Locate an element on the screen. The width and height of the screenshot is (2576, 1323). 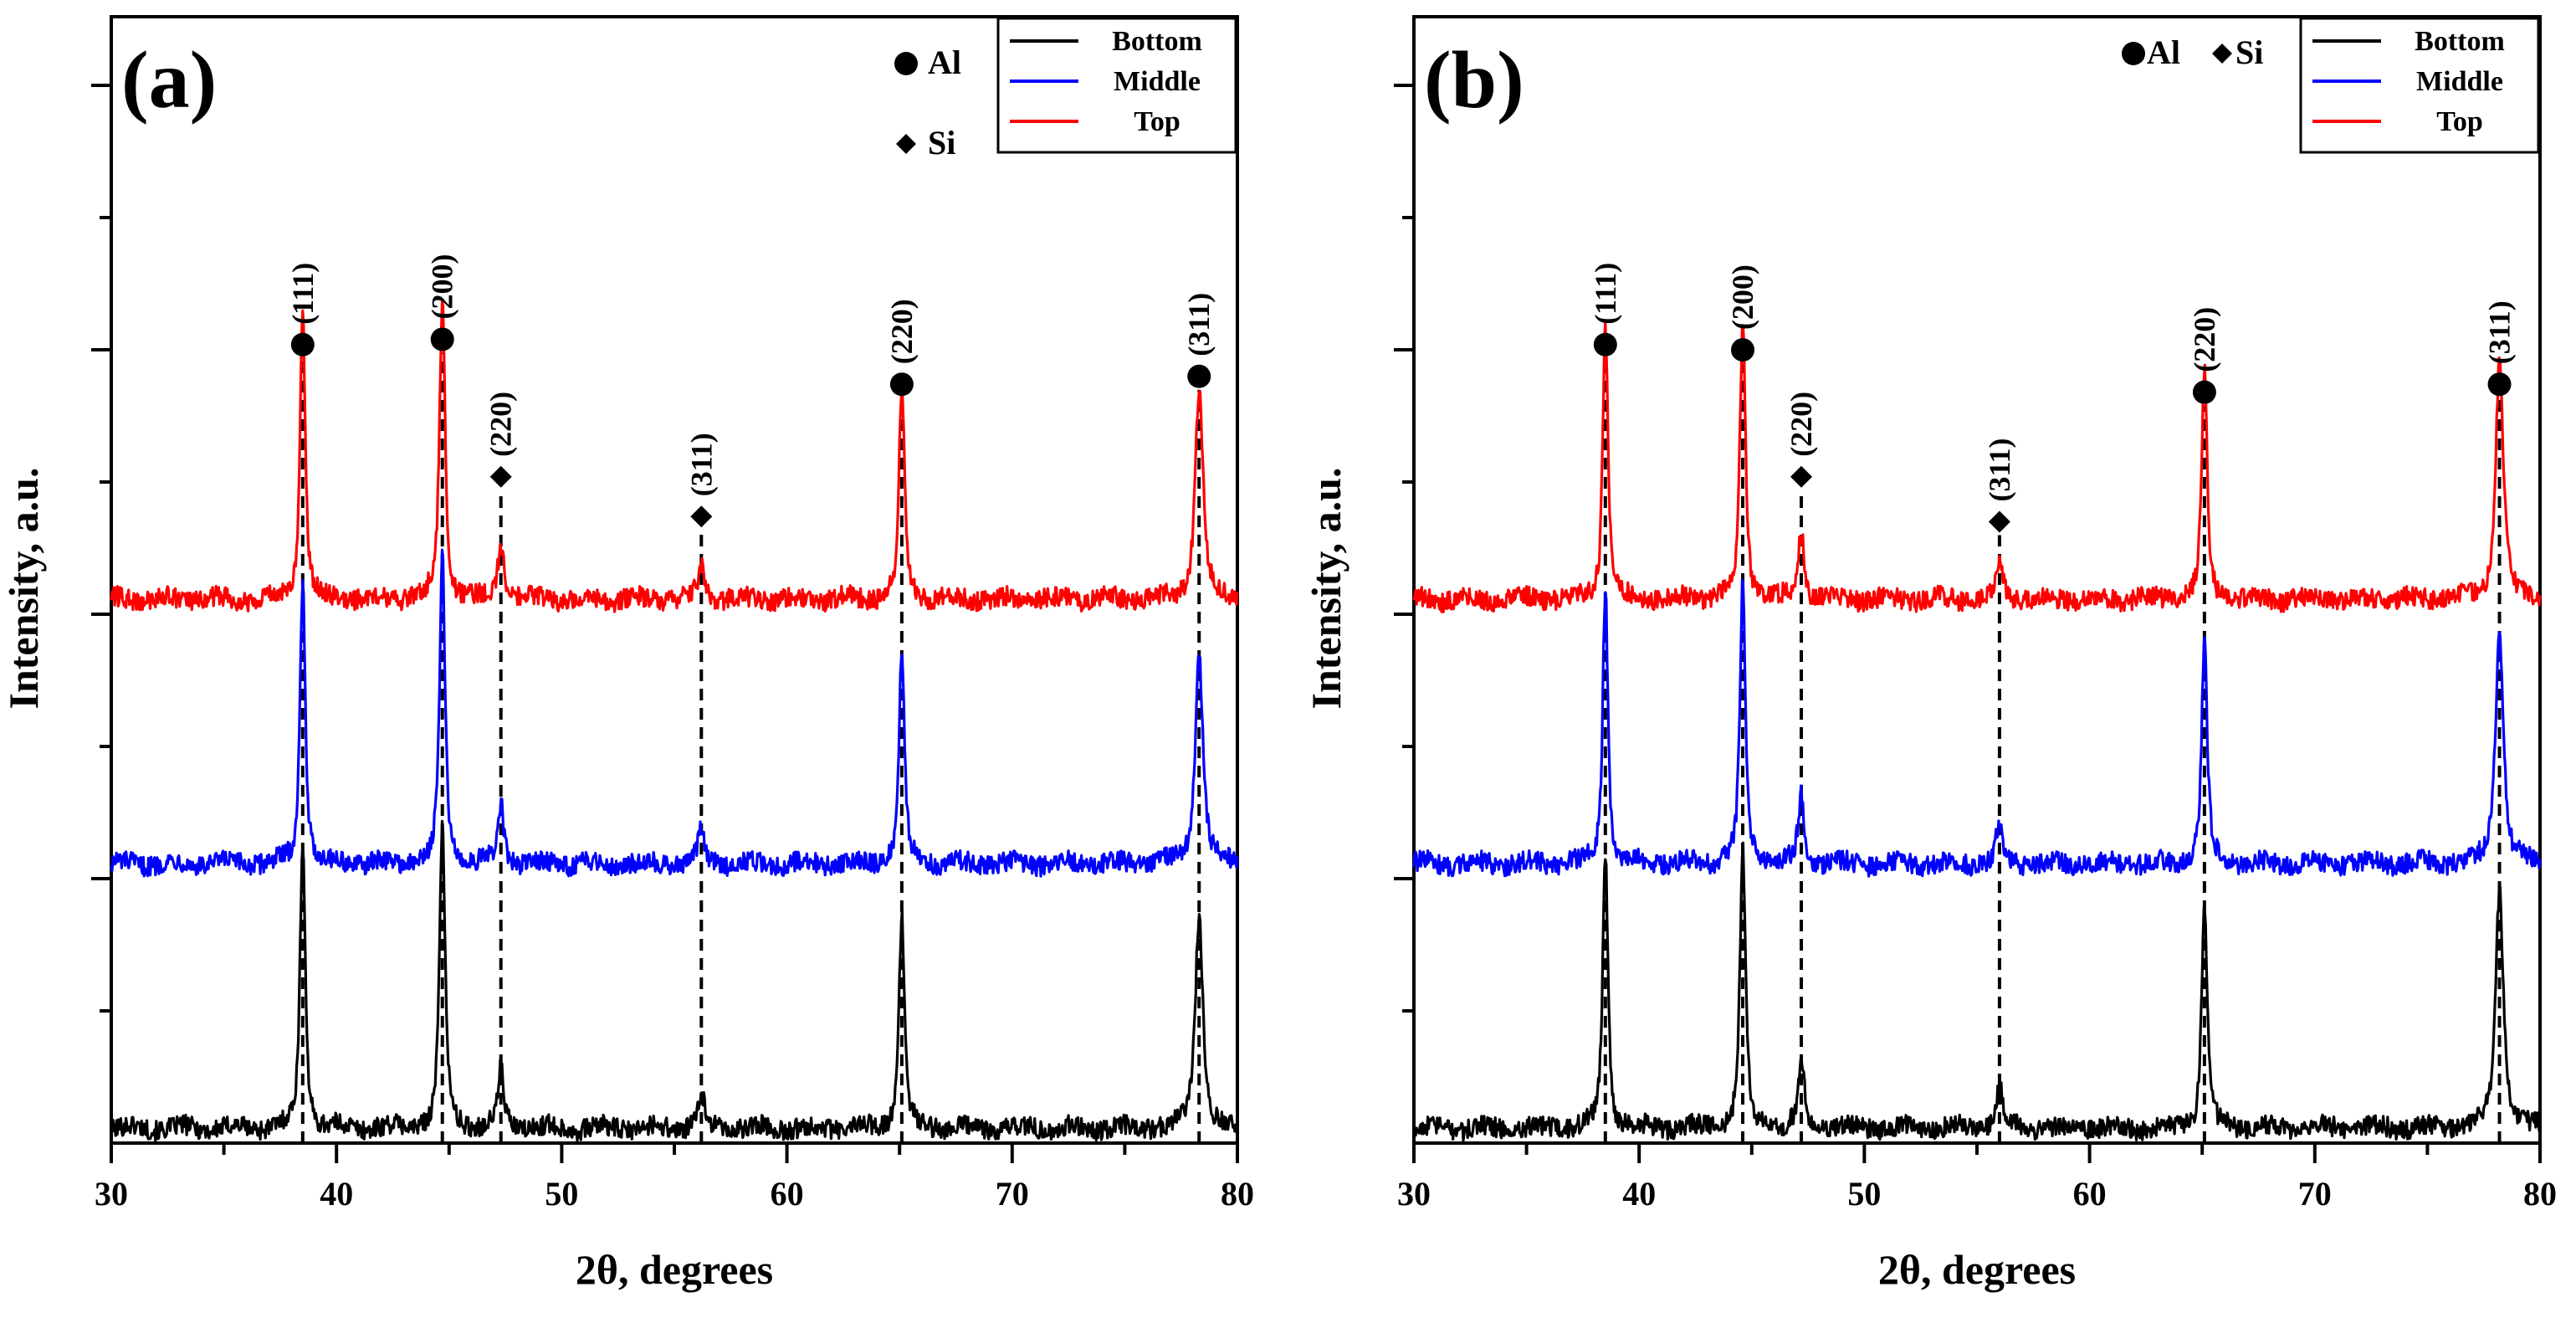
panel-label: (a) is located at coordinates (169, 81).